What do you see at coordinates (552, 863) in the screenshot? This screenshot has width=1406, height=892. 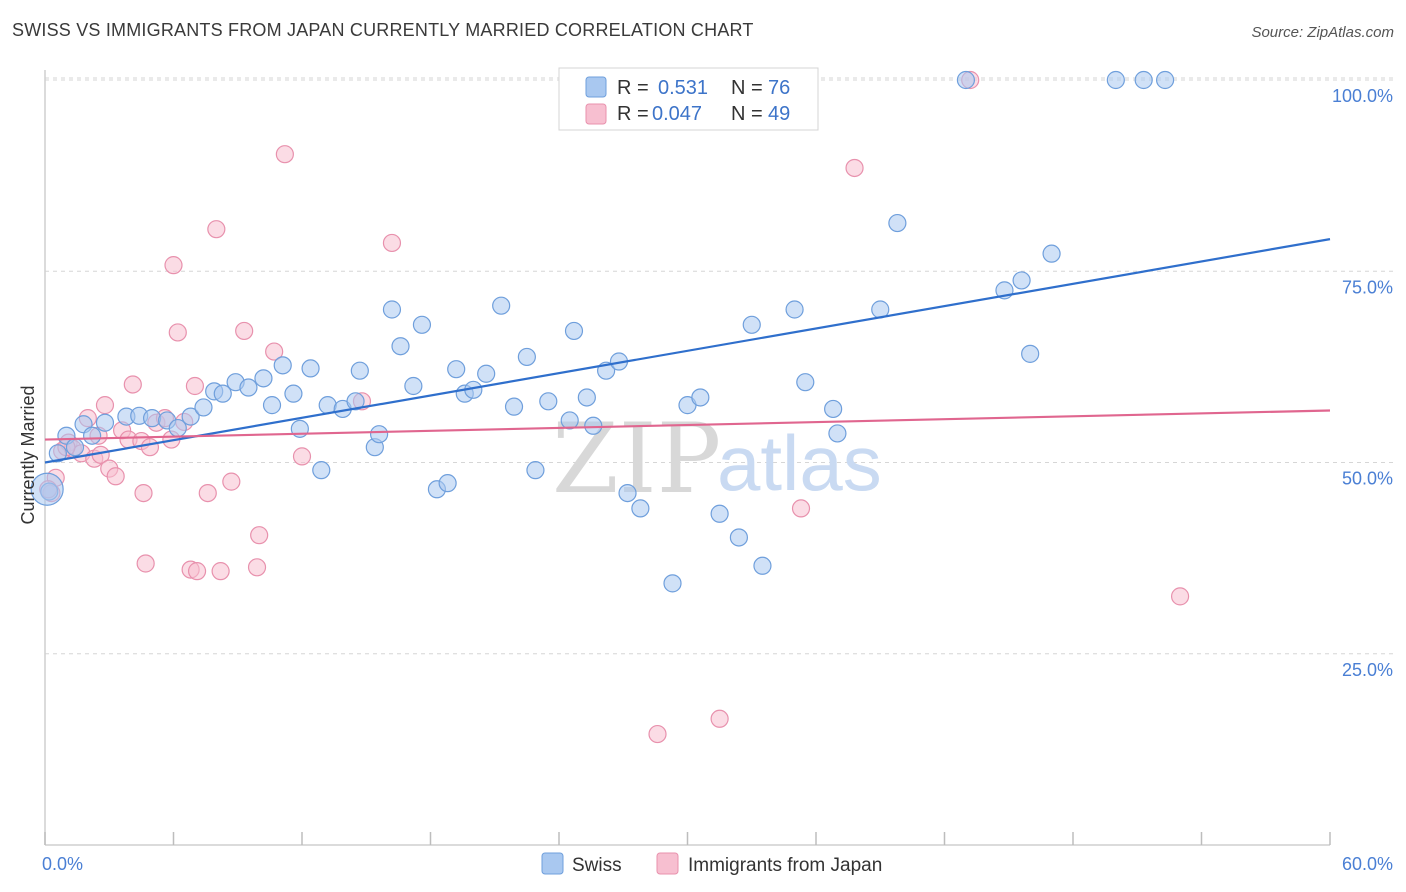 I see `bottom-legend-swatch-swiss` at bounding box center [552, 863].